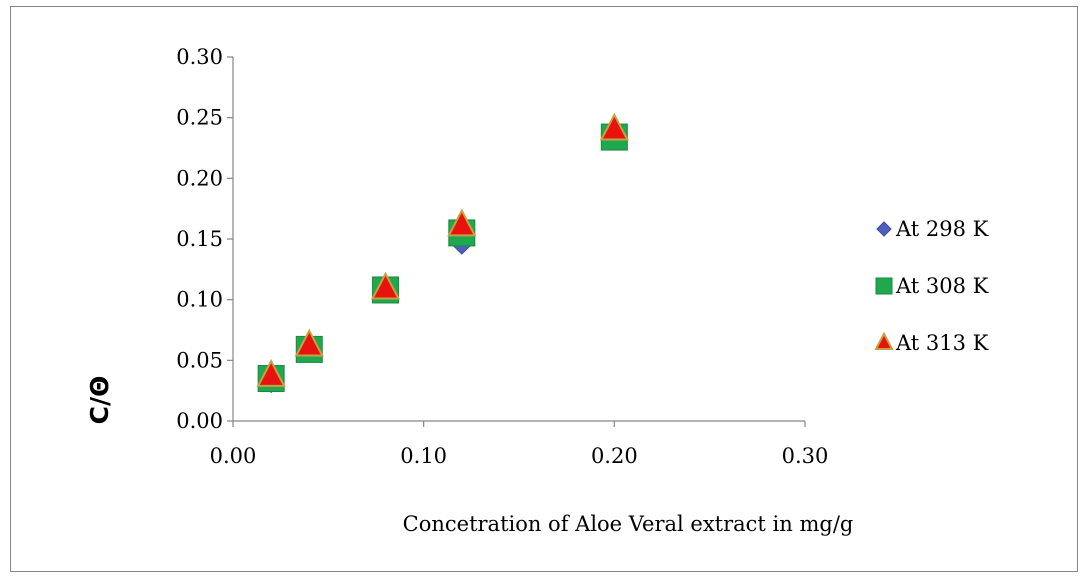 Image resolution: width=1090 pixels, height=582 pixels. What do you see at coordinates (884, 340) in the screenshot?
I see `legend-marker-triangle` at bounding box center [884, 340].